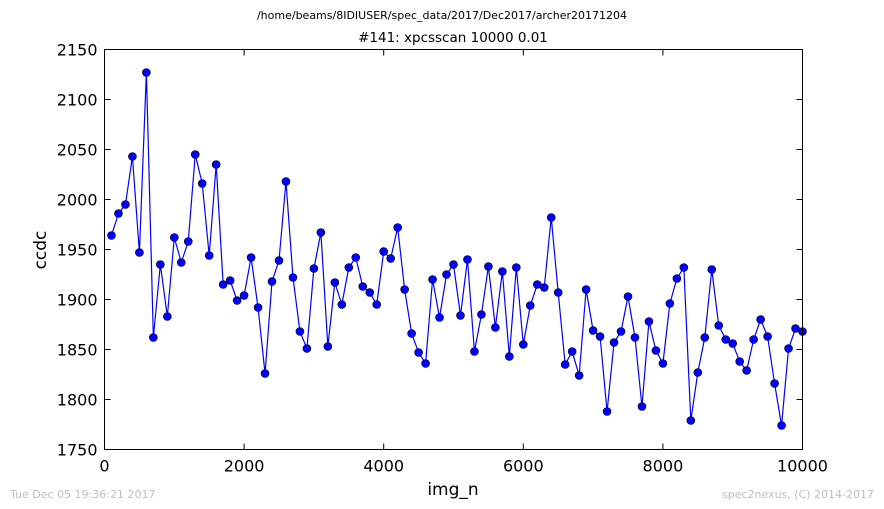 The width and height of the screenshot is (884, 509). What do you see at coordinates (523, 466) in the screenshot?
I see `x-tick-label: 6000` at bounding box center [523, 466].